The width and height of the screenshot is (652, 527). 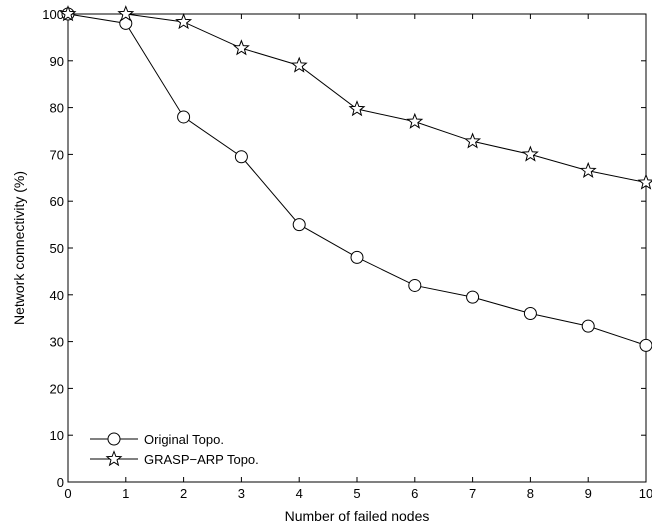 What do you see at coordinates (57, 295) in the screenshot?
I see `y-tick-label: 40` at bounding box center [57, 295].